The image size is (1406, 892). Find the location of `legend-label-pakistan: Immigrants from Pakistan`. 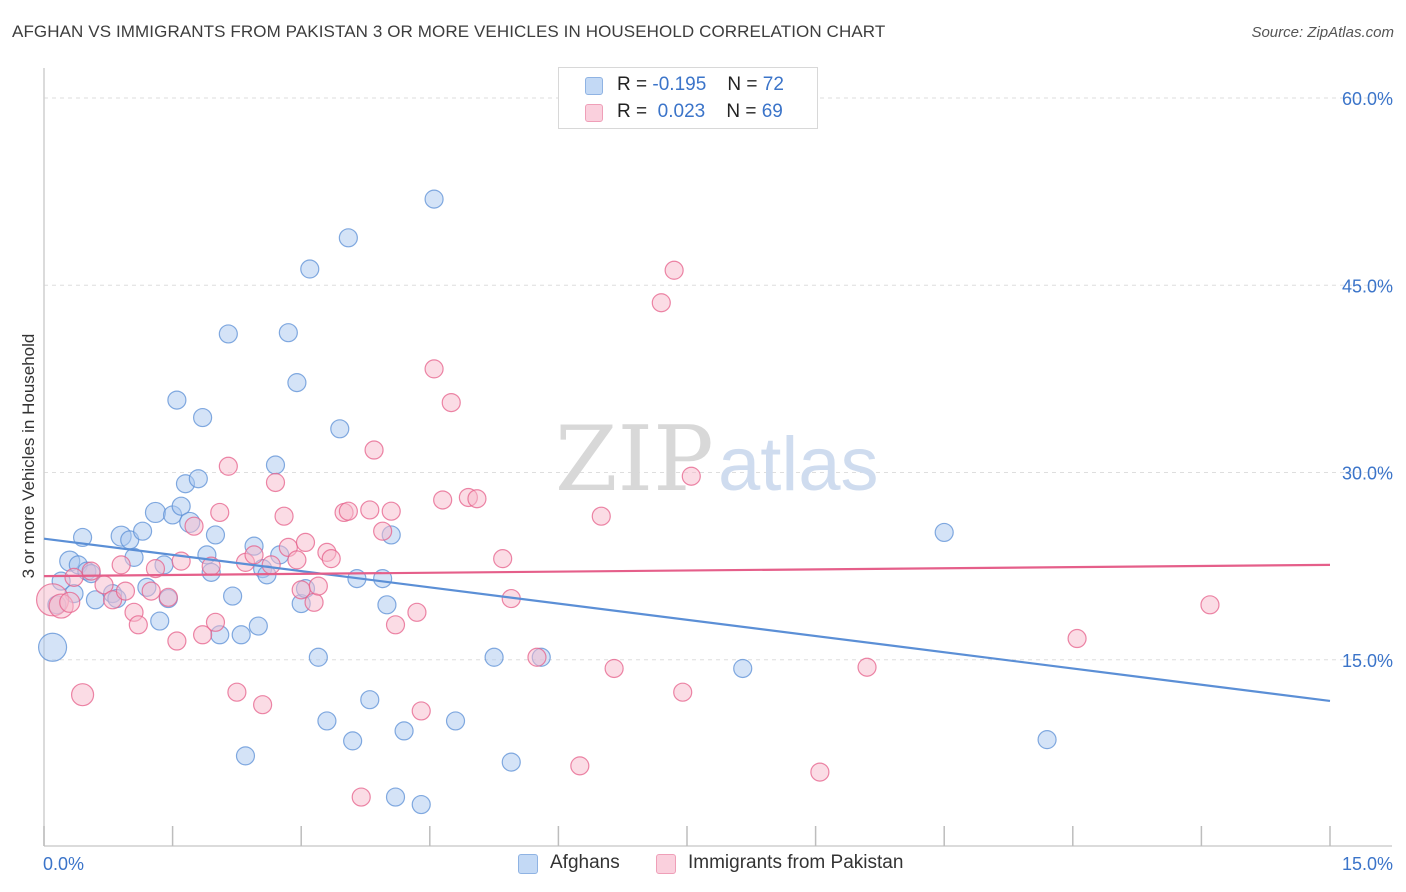

legend-label-pakistan: Immigrants from Pakistan is located at coordinates (796, 862).